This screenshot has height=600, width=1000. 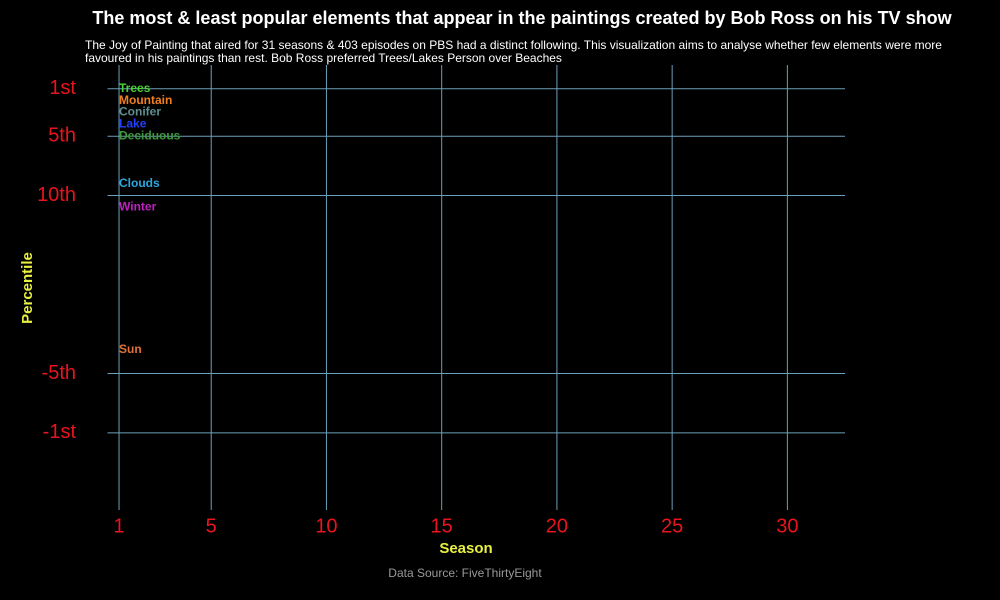 What do you see at coordinates (557, 526) in the screenshot?
I see `x-tick-label: 20` at bounding box center [557, 526].